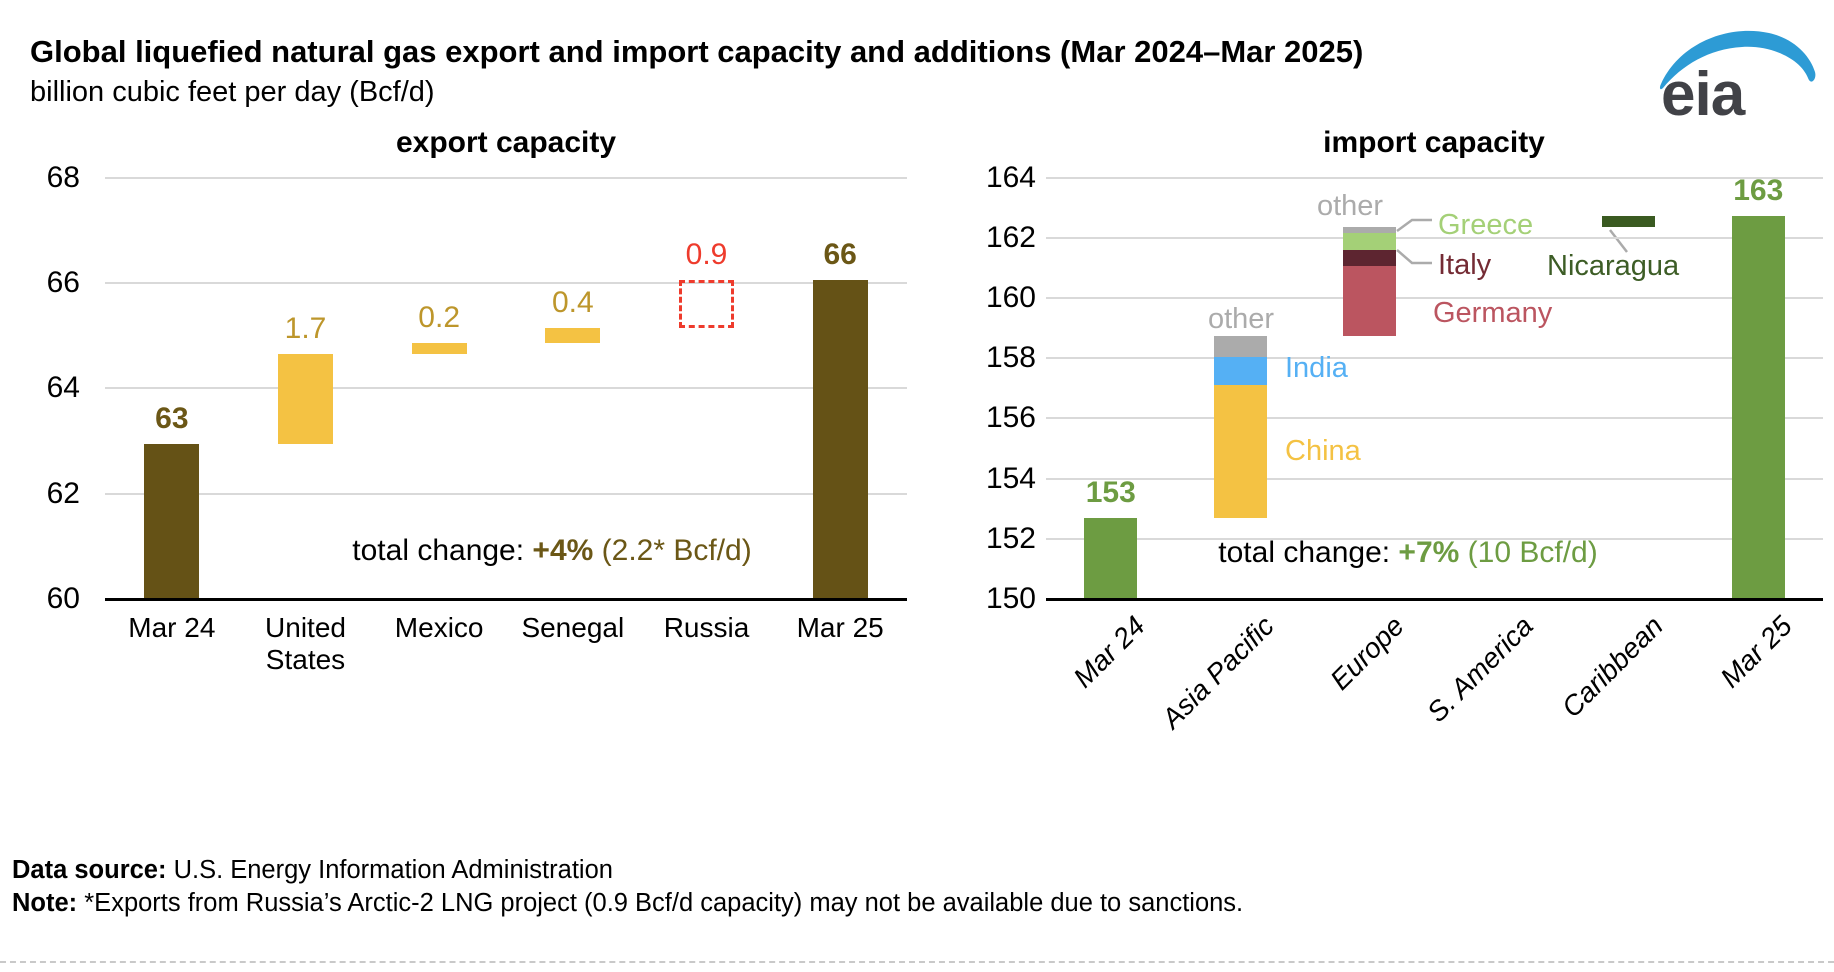 This screenshot has height=972, width=1834. I want to click on import-total-change: total change: +7% (10 Bcf/d), so click(1407, 553).